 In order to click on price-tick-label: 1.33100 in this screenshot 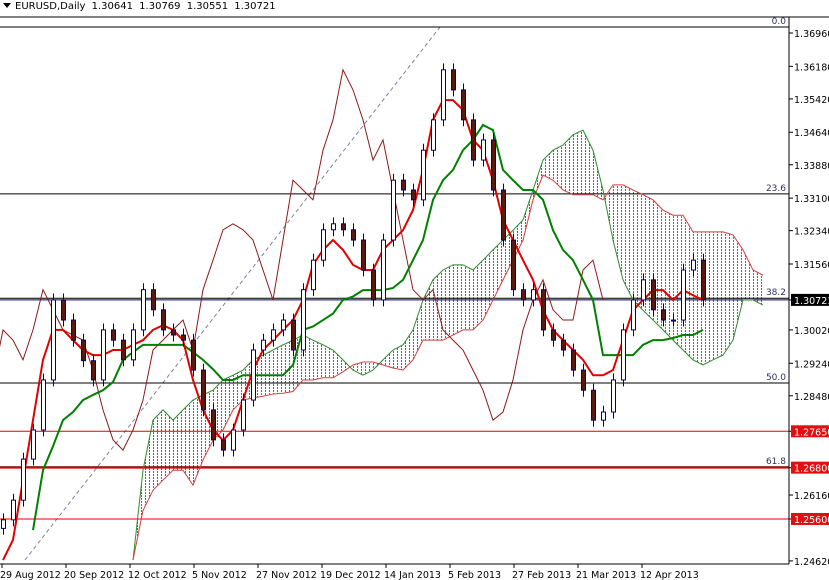, I will do `click(811, 199)`.